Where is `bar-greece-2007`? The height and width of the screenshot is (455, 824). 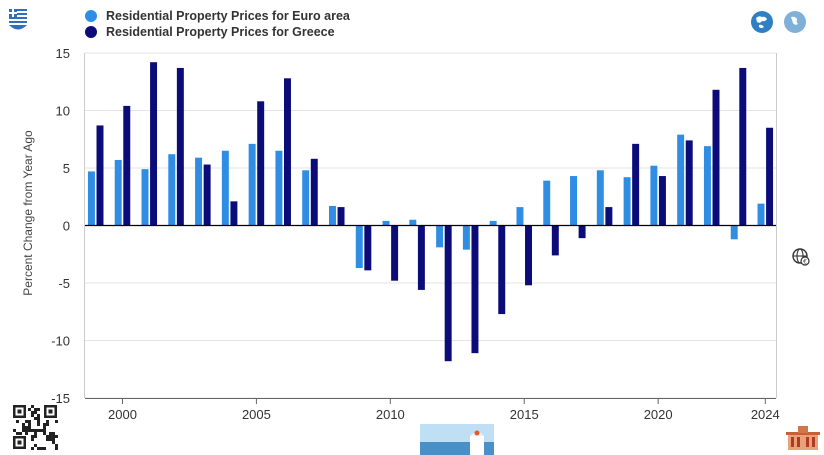
bar-greece-2007 is located at coordinates (314, 192).